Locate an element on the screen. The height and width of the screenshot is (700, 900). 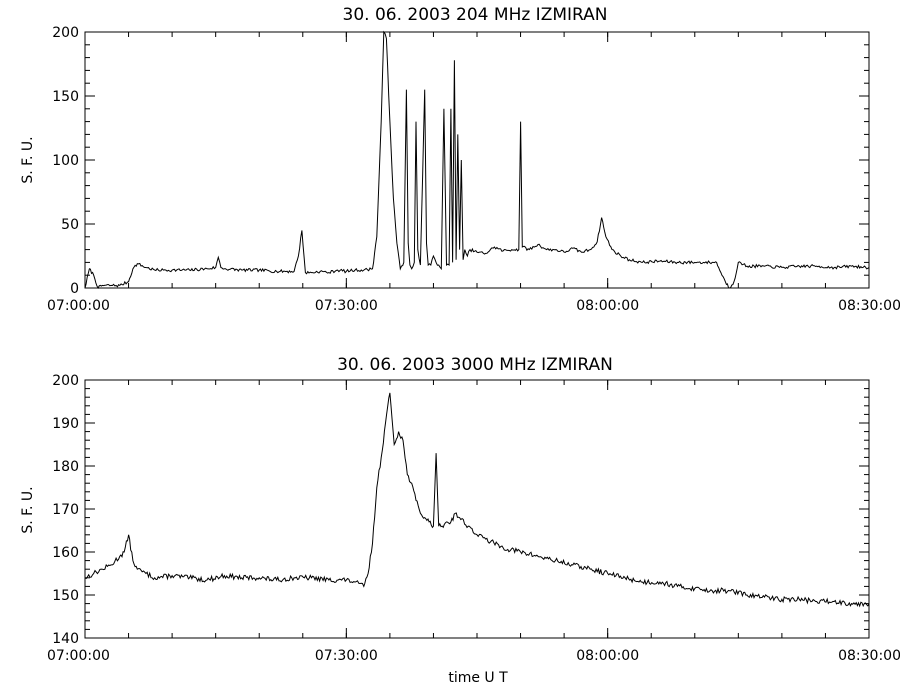
y-tick-label: 170 is located at coordinates (65, 510).